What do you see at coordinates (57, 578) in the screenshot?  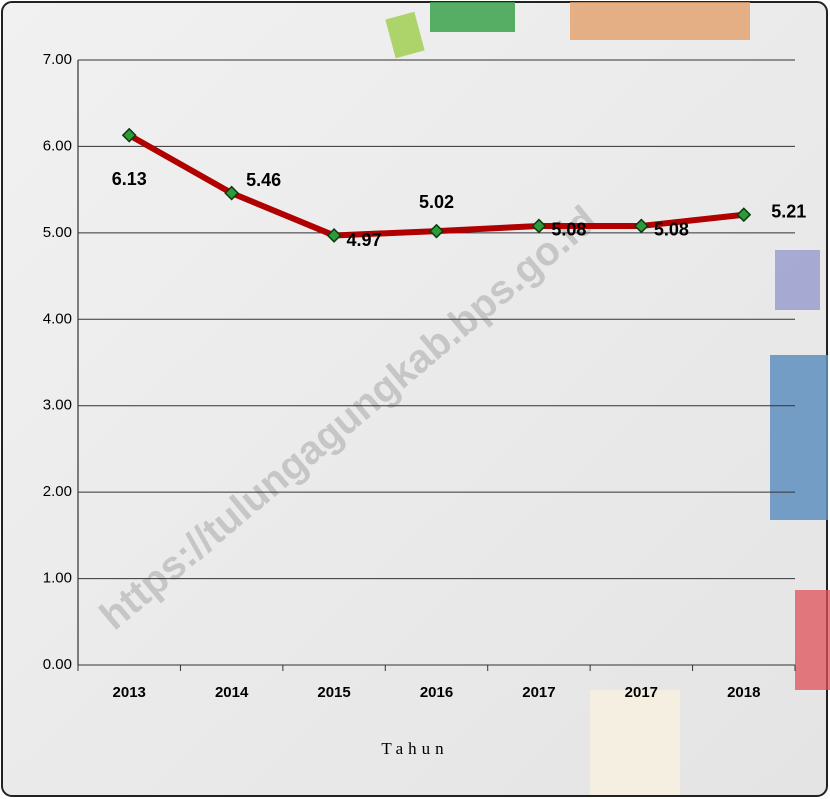 I see `y-tick-label: 1.00` at bounding box center [57, 578].